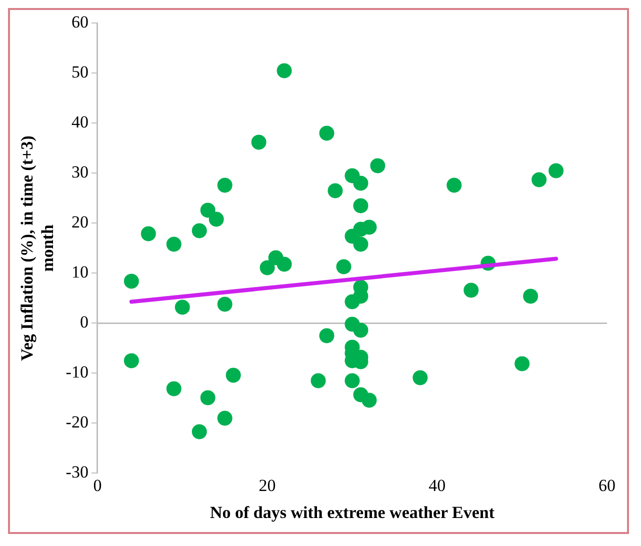 The image size is (641, 546). Describe the element at coordinates (37, 248) in the screenshot. I see `y-axis-title: Veg Inflation (%), in time (t+3) month` at that location.